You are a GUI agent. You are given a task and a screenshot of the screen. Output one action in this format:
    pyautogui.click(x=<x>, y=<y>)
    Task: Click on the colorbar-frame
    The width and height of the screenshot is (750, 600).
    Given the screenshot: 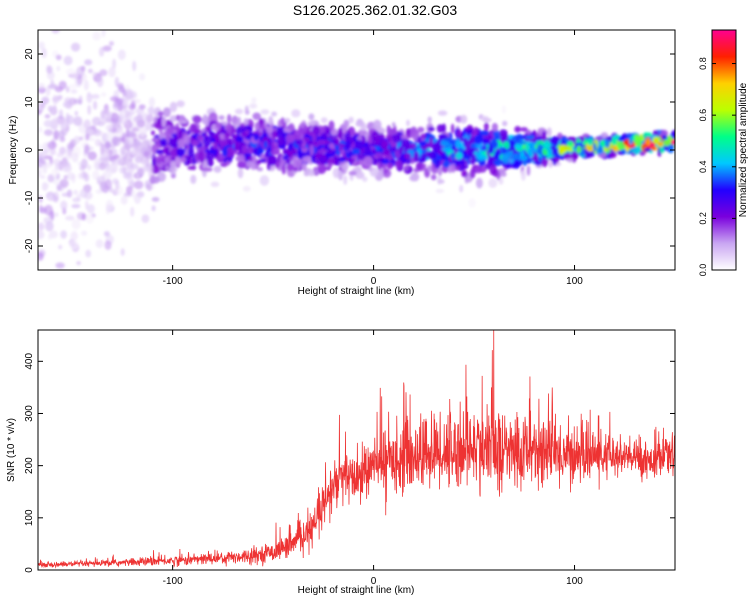 What is the action you would take?
    pyautogui.click(x=724, y=150)
    